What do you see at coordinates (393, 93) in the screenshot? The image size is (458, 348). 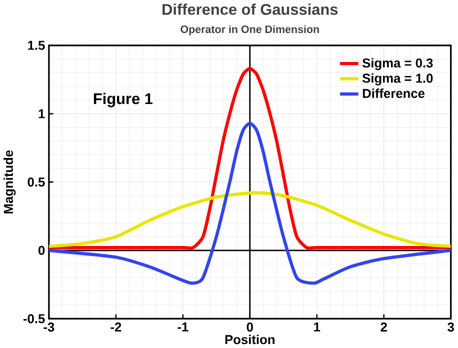 I see `legend-label: Difference` at bounding box center [393, 93].